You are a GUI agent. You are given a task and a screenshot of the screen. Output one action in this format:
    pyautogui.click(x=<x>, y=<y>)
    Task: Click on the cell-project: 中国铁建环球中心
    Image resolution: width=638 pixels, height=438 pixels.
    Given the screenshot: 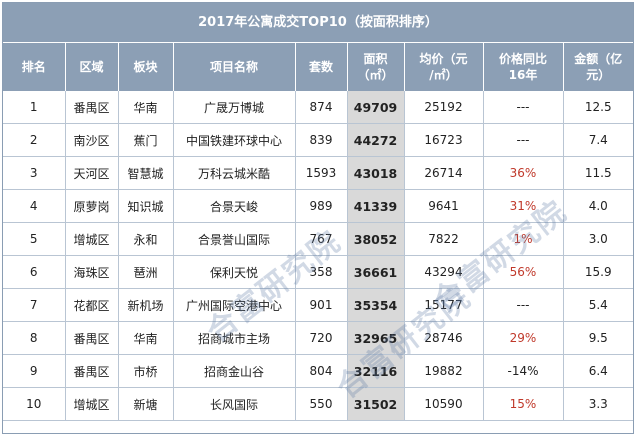 What is the action you would take?
    pyautogui.click(x=234, y=140)
    